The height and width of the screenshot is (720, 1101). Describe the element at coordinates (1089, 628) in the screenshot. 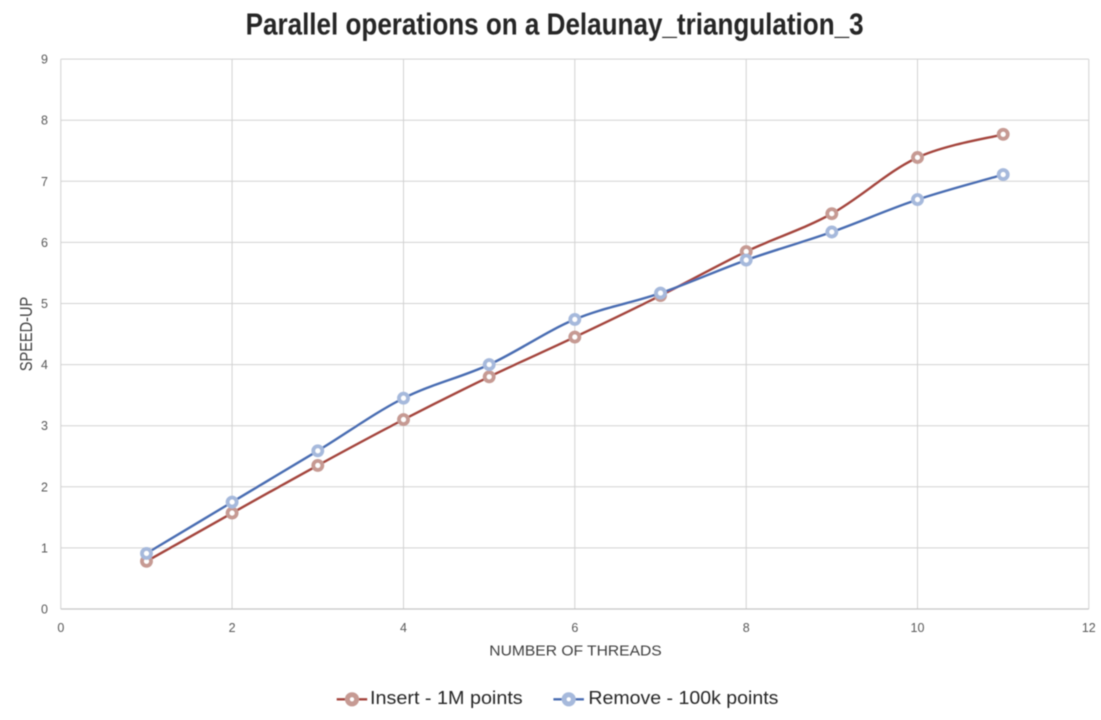

I see `svg-text: 12` at that location.